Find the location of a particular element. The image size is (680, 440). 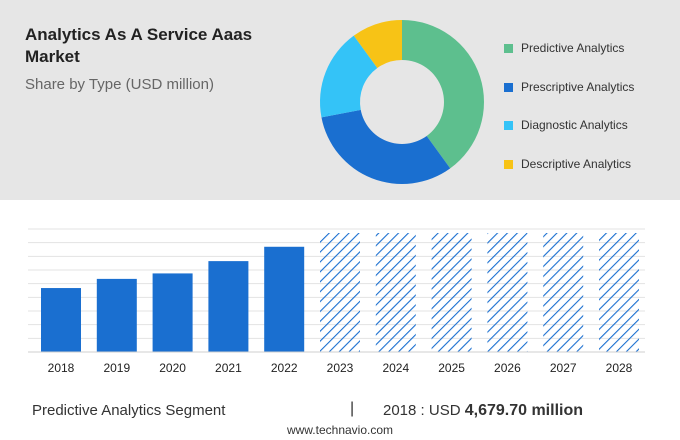

x-tick-label: 2026 is located at coordinates (507, 368).